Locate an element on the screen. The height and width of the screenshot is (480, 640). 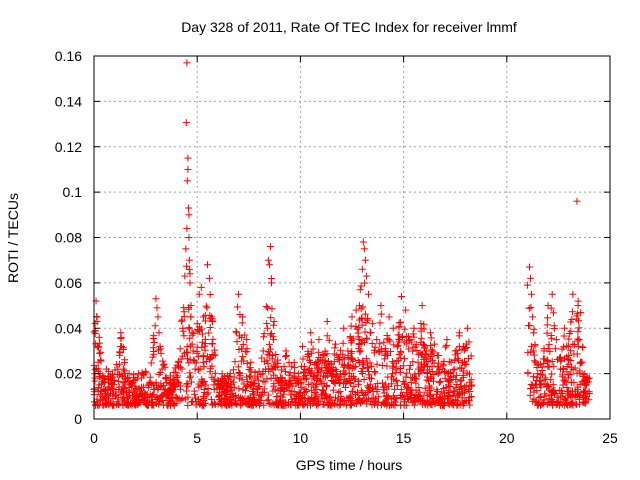
x-tick-label: 5 is located at coordinates (197, 438).